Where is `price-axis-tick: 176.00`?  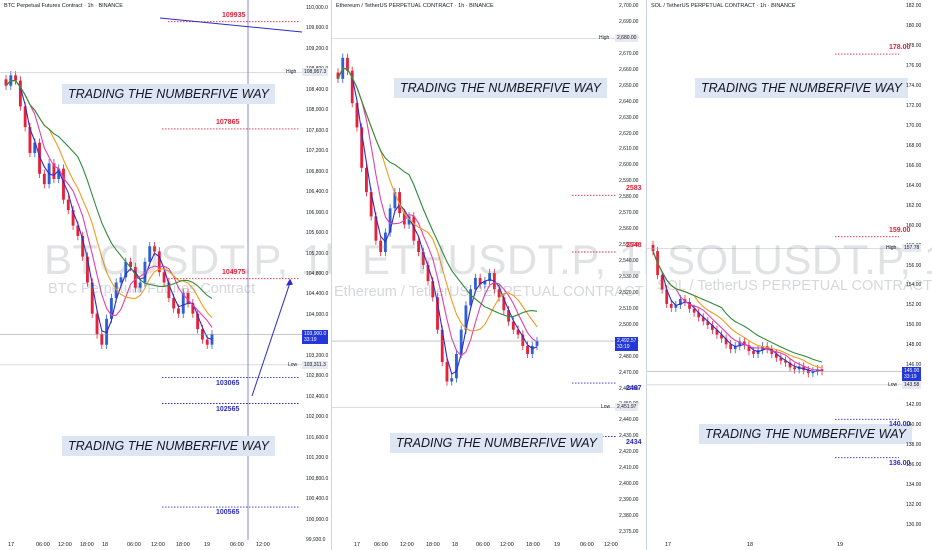
price-axis-tick: 176.00 is located at coordinates (914, 65).